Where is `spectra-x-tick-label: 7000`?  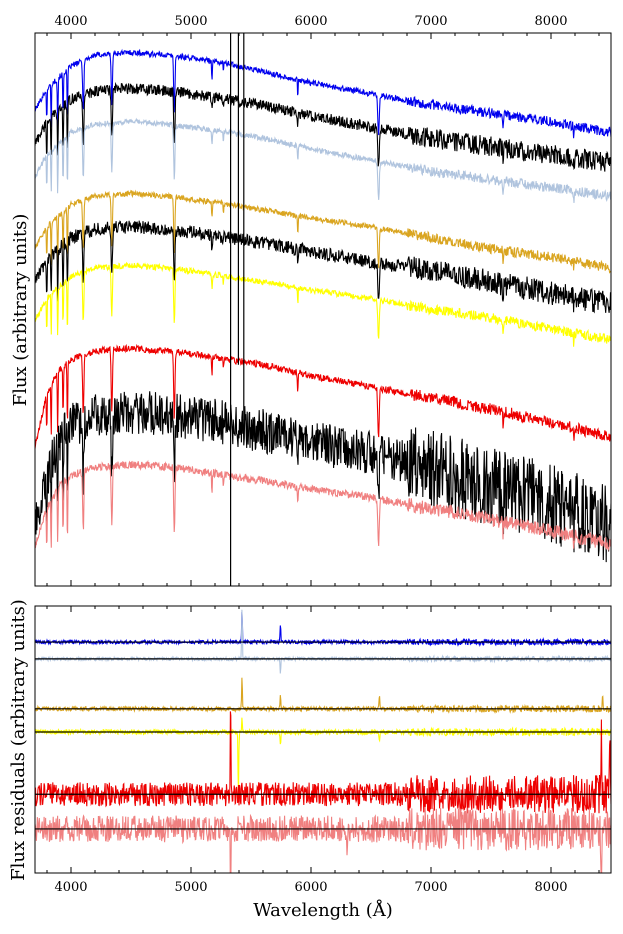 spectra-x-tick-label: 7000 is located at coordinates (430, 21).